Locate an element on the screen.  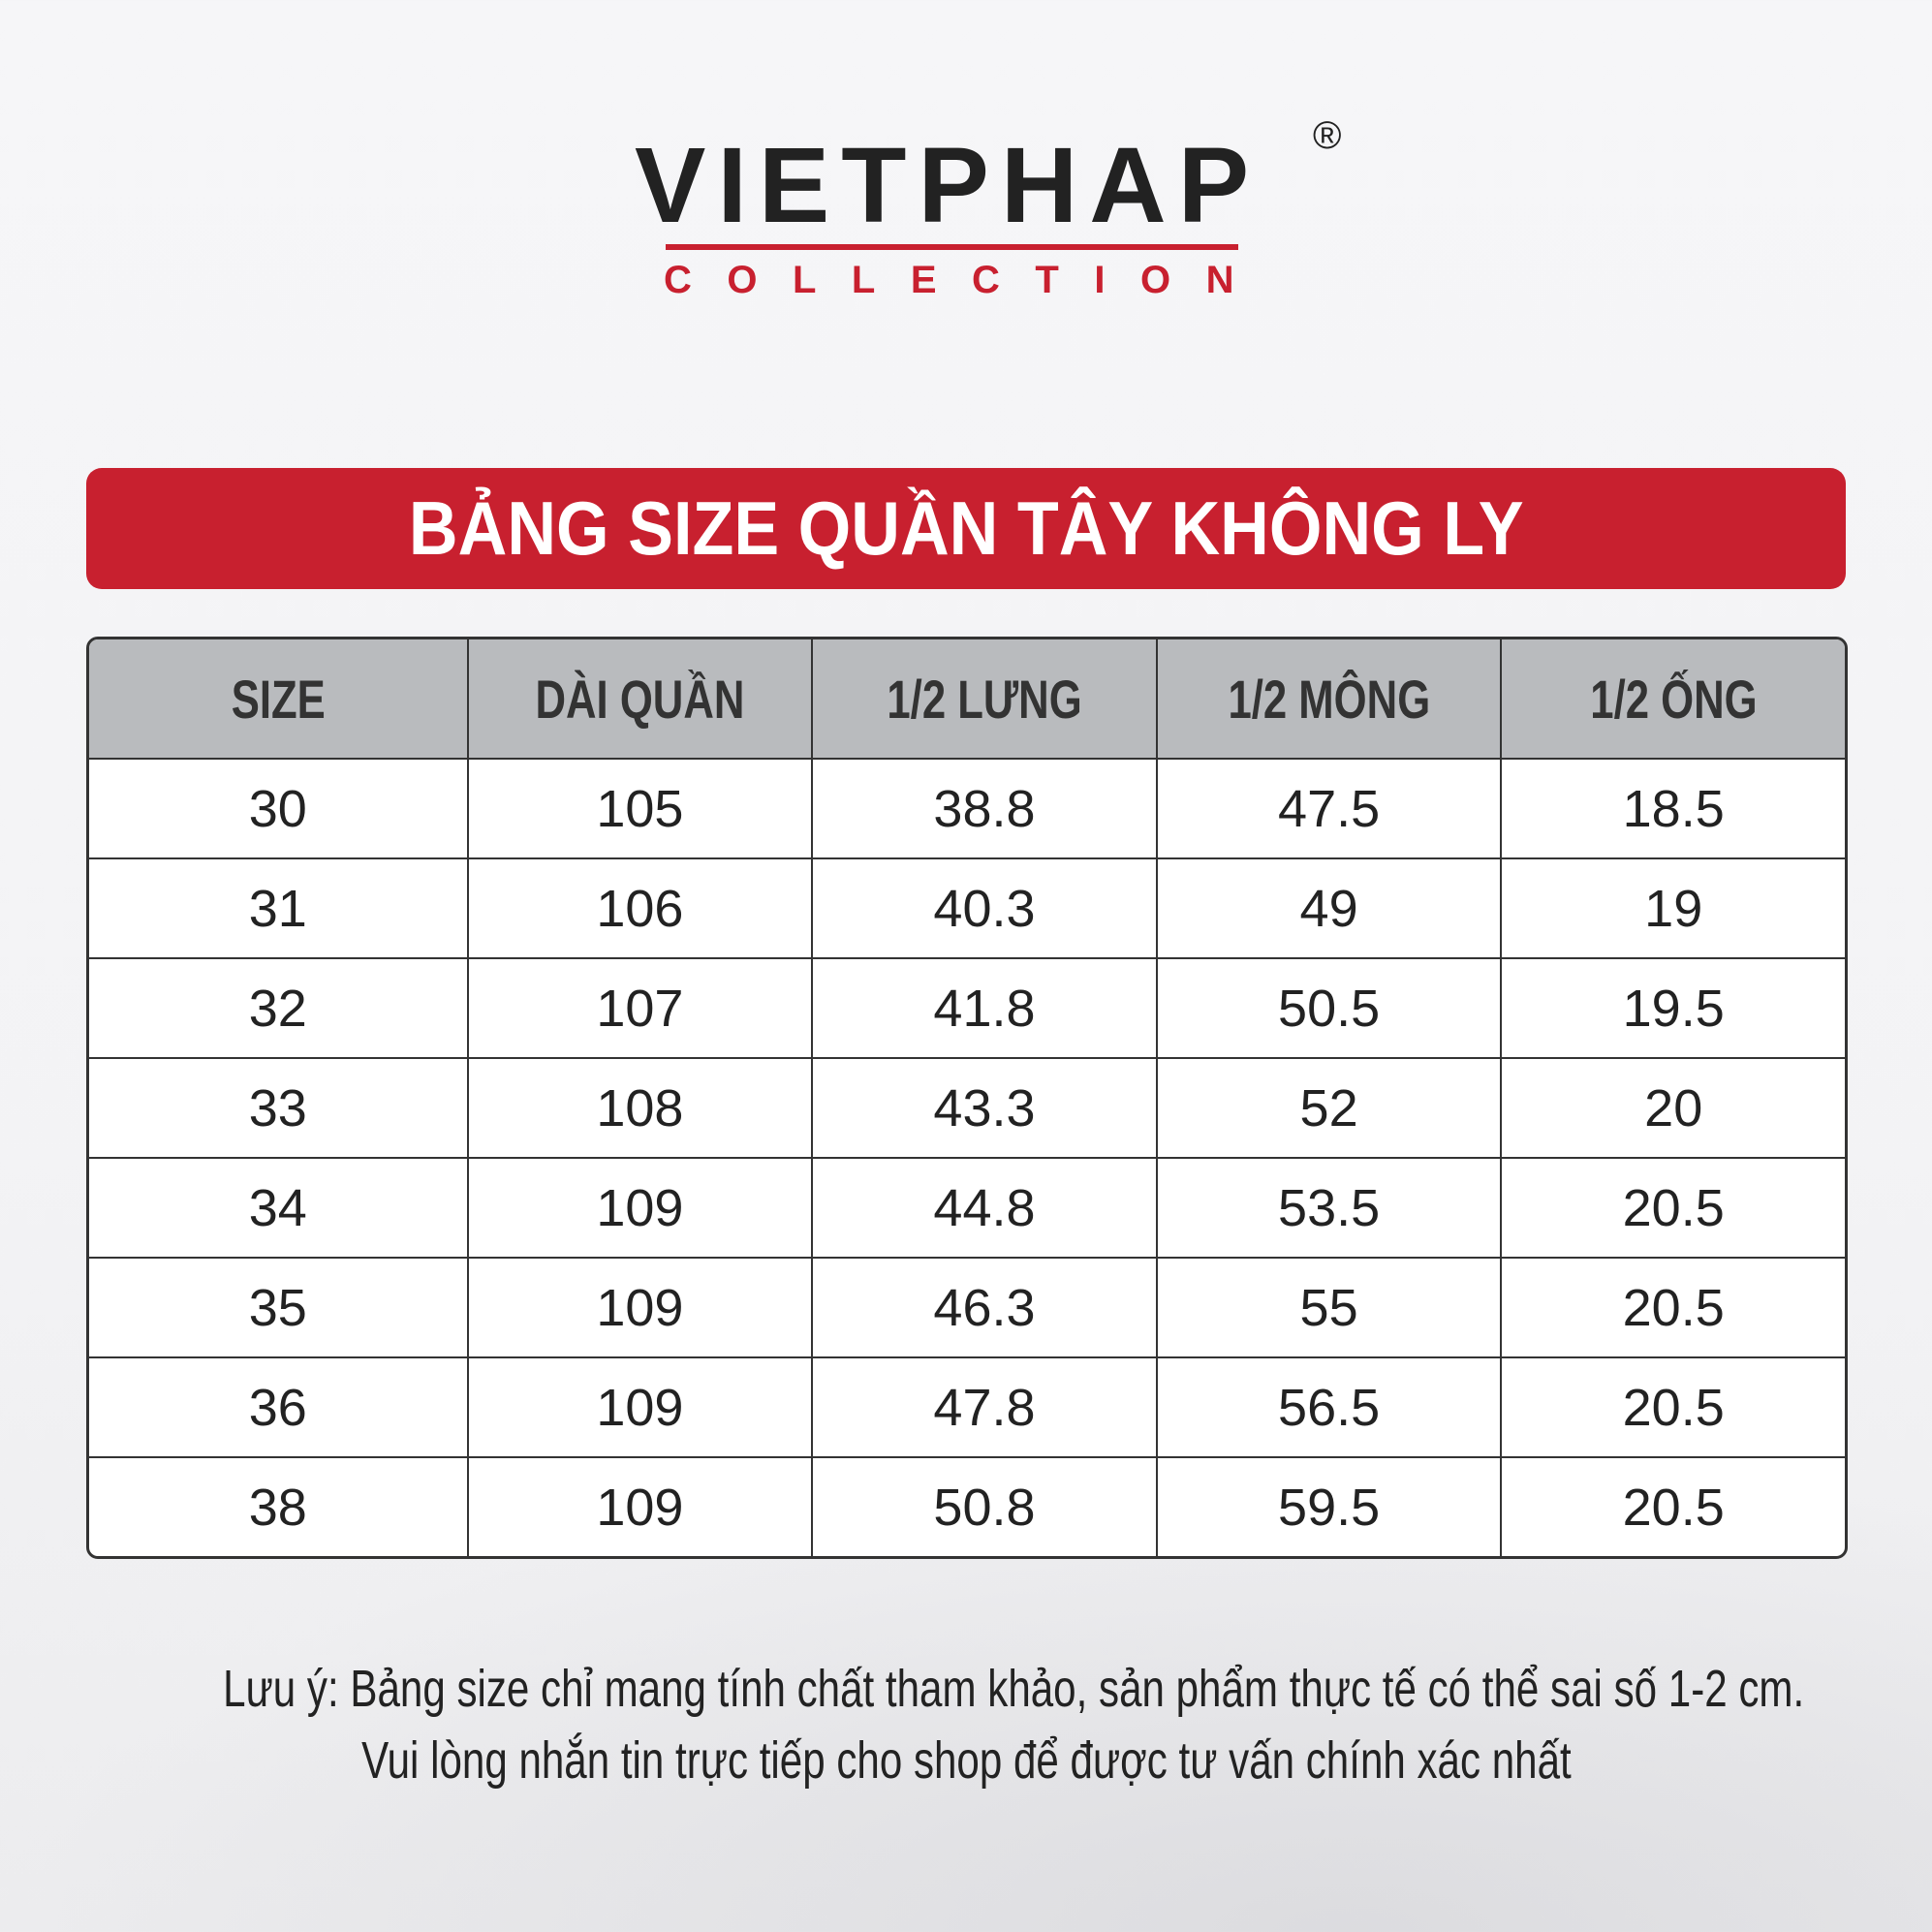
table-cell: 108 is located at coordinates (639, 1108).